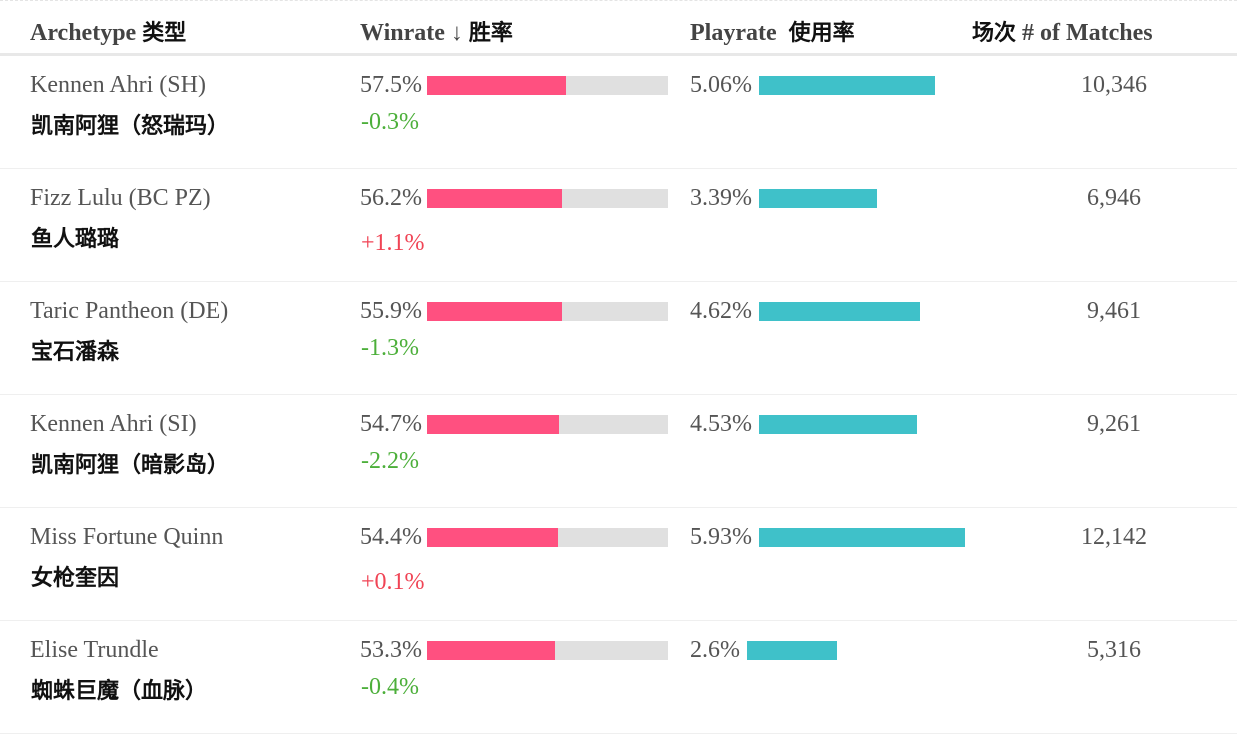  I want to click on playrate-cell: 2.6%, so click(764, 650).